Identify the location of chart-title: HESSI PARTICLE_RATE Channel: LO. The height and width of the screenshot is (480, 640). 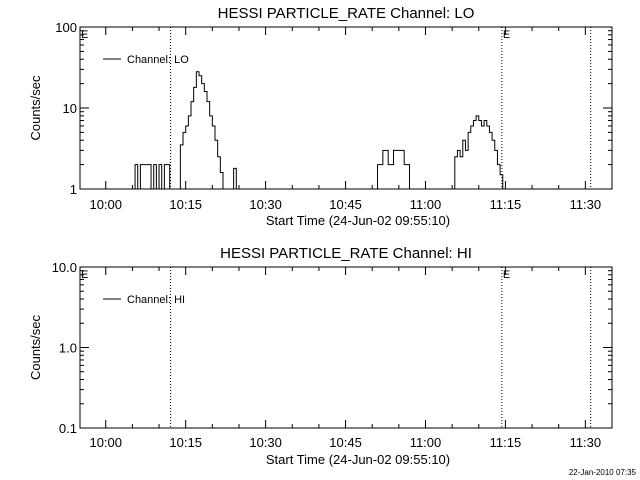
(346, 13).